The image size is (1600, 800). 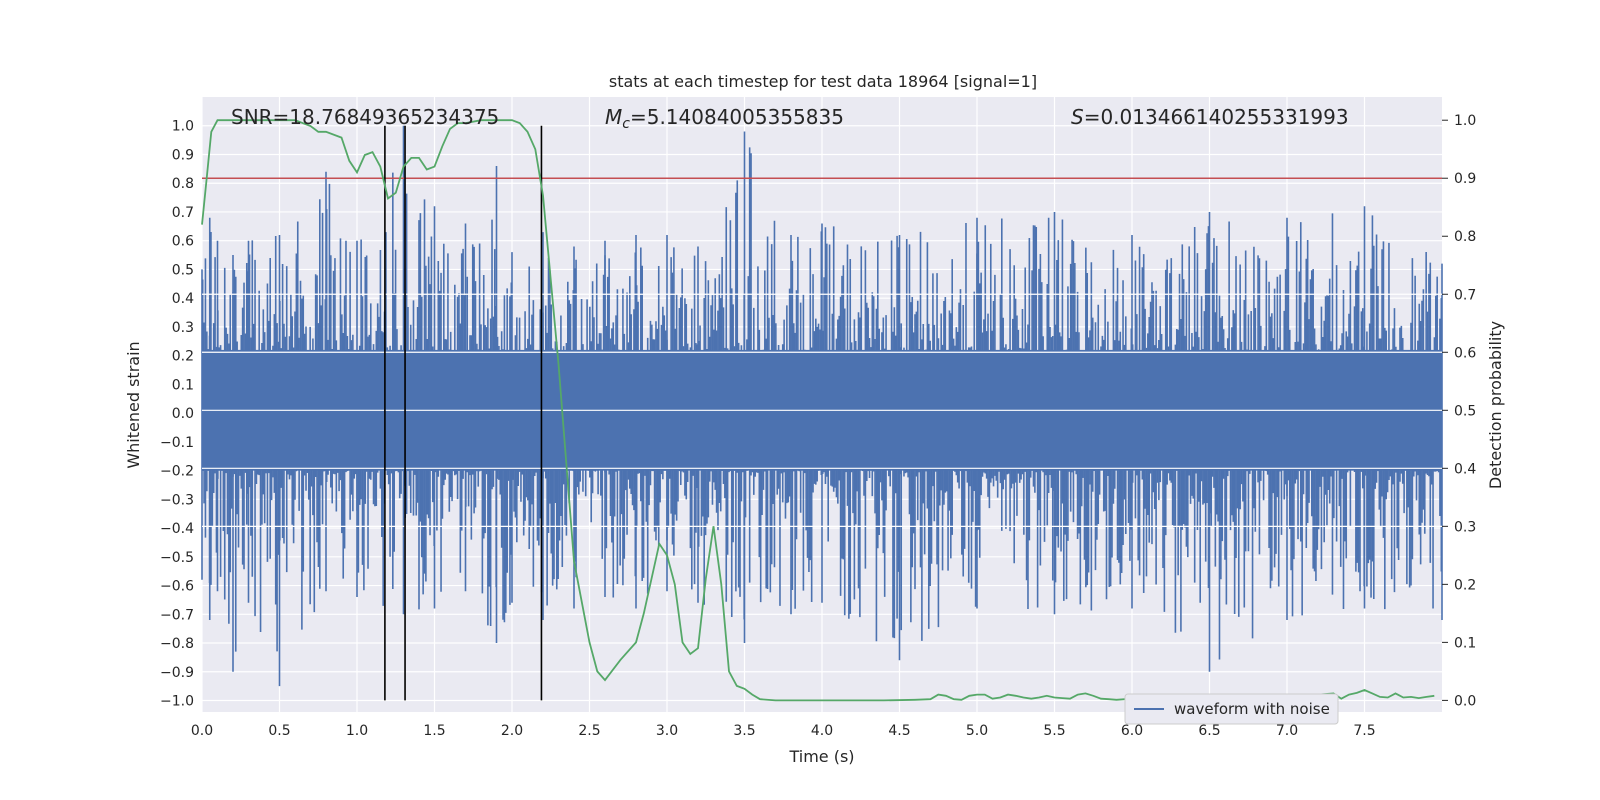 What do you see at coordinates (744, 731) in the screenshot?
I see `x-tick-label: 3.5` at bounding box center [744, 731].